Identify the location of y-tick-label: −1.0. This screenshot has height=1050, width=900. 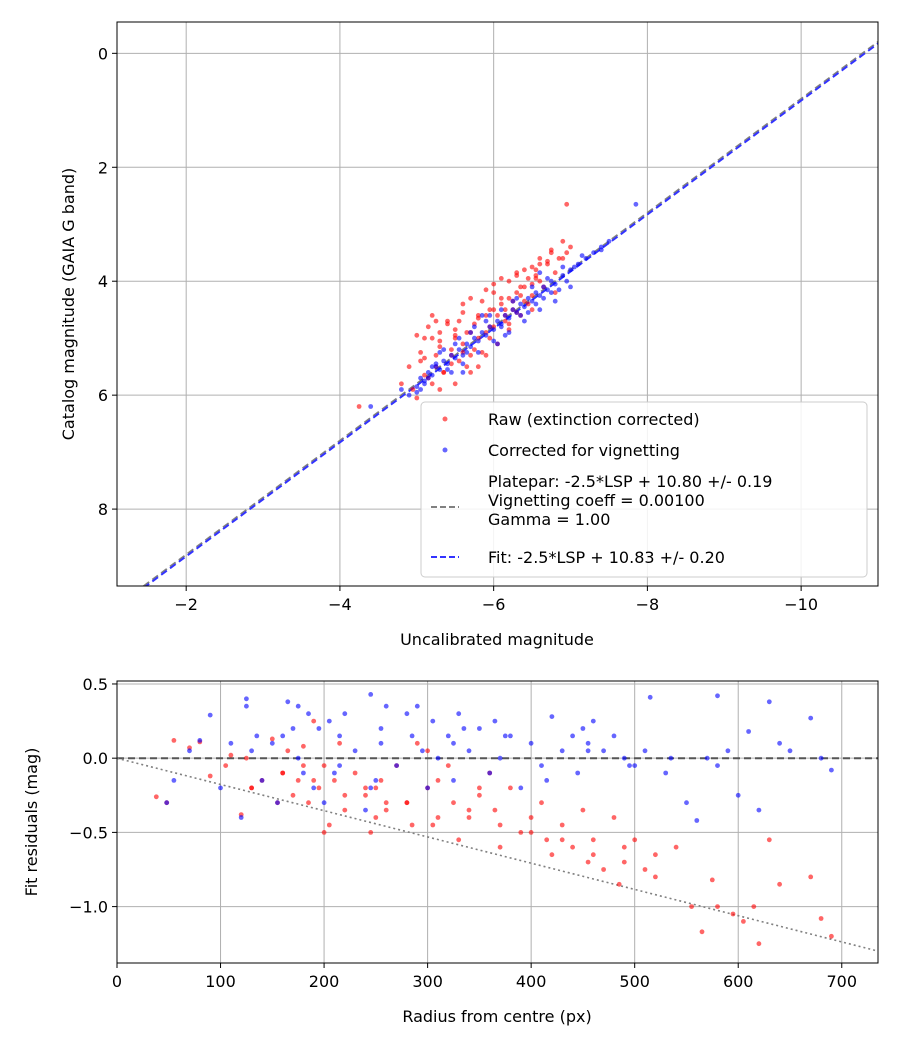
(88, 907).